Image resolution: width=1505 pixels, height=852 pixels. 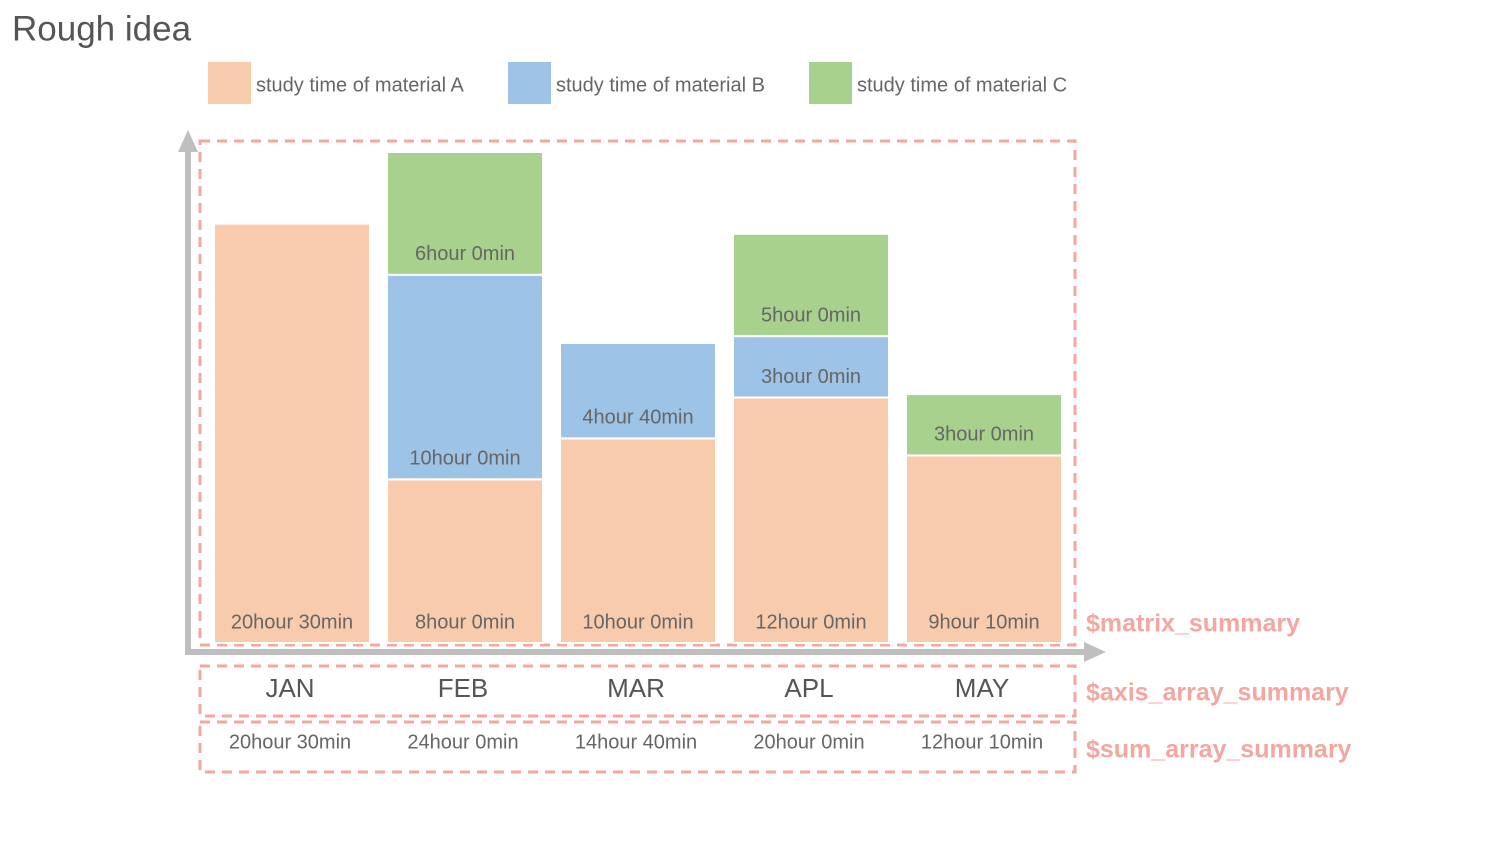 I want to click on total-label: 14hour 40min, so click(x=636, y=742).